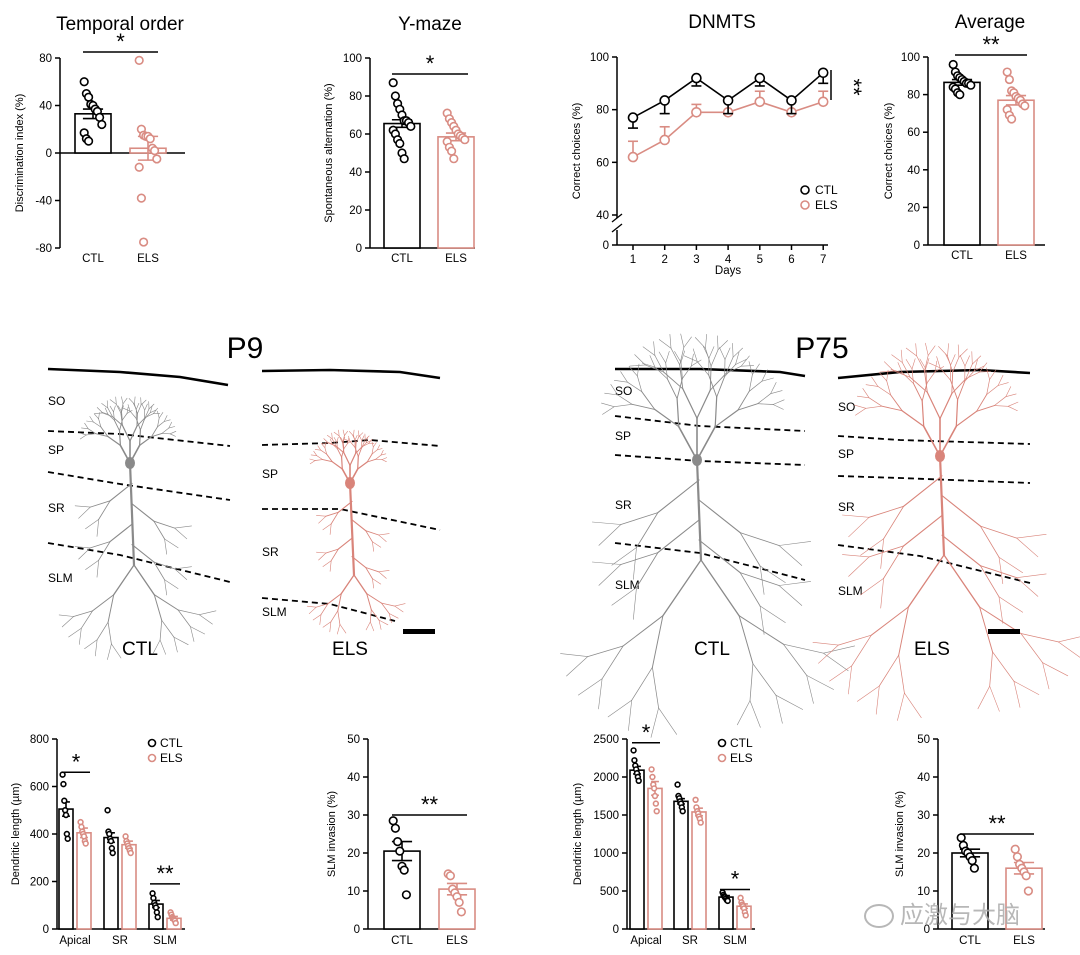 This screenshot has height=955, width=1080. Describe the element at coordinates (56, 450) in the screenshot. I see `layer-label: SP` at that location.